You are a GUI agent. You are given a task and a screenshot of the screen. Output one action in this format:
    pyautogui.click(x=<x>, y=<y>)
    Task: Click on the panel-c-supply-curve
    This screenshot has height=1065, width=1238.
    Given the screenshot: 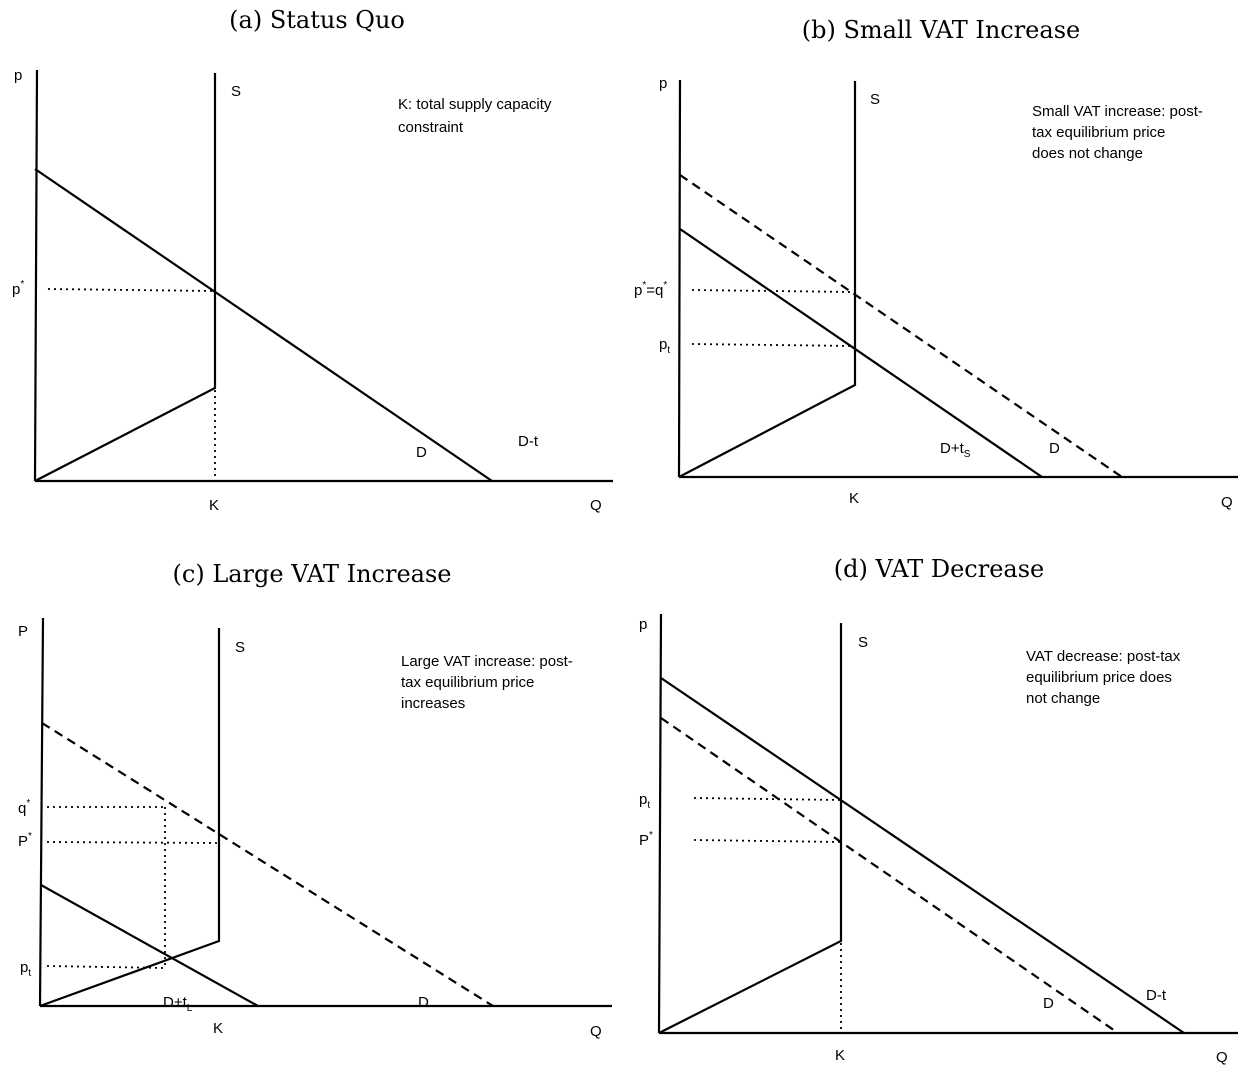 What is the action you would take?
    pyautogui.click(x=130, y=818)
    